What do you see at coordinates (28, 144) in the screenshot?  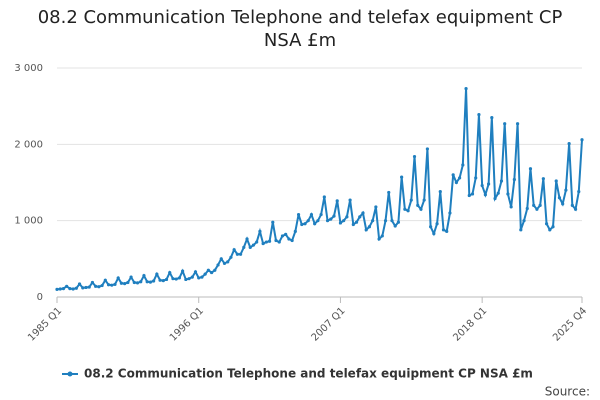 I see `y-tick-label: 2 000` at bounding box center [28, 144].